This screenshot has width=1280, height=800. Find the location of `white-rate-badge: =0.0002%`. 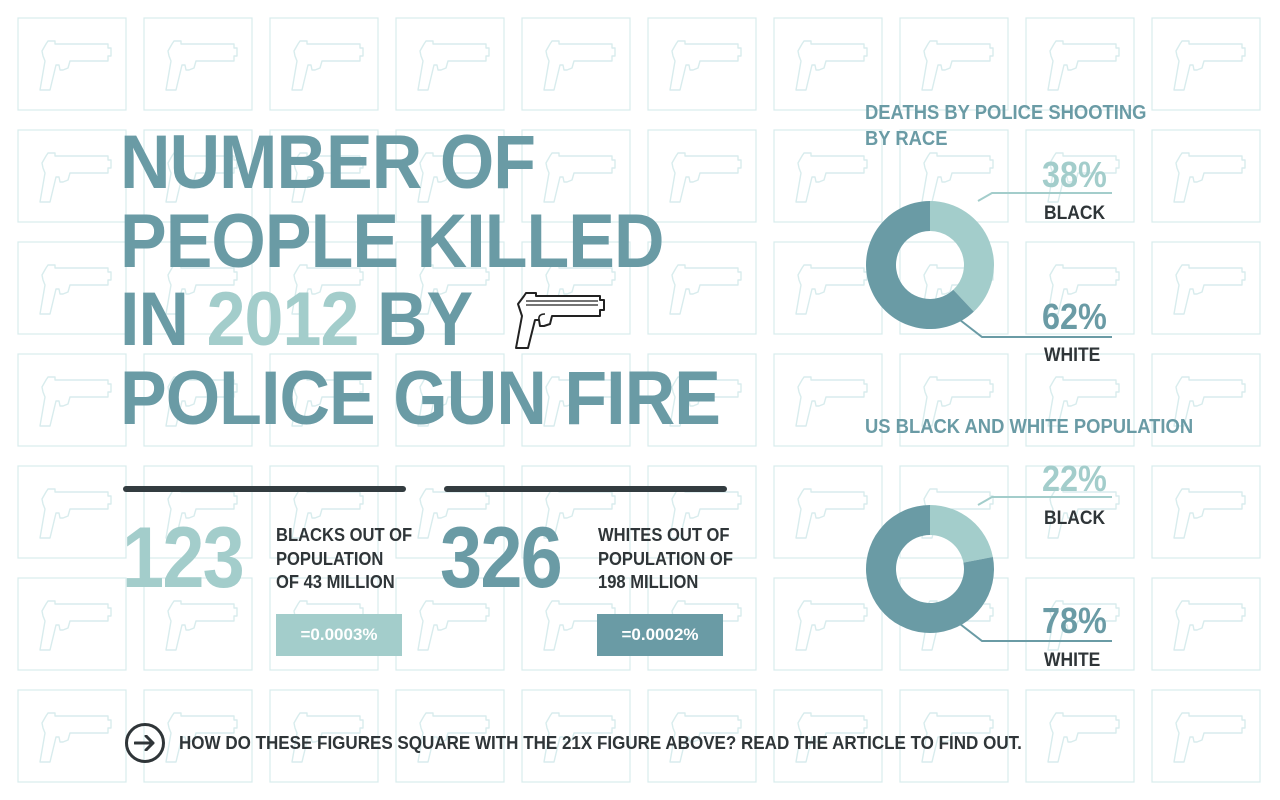

white-rate-badge: =0.0002% is located at coordinates (660, 635).